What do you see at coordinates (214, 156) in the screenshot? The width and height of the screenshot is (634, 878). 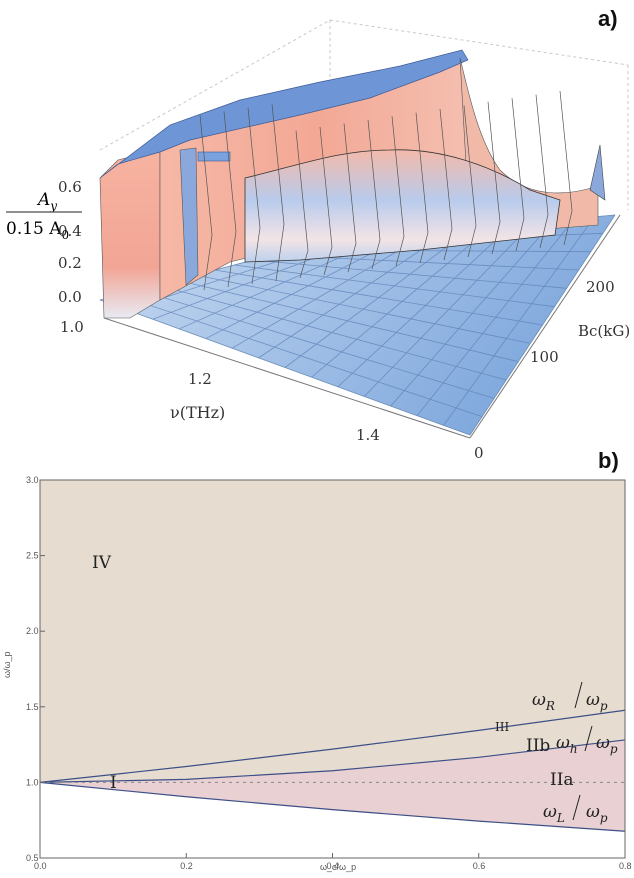 I see `surface-small-plateau` at bounding box center [214, 156].